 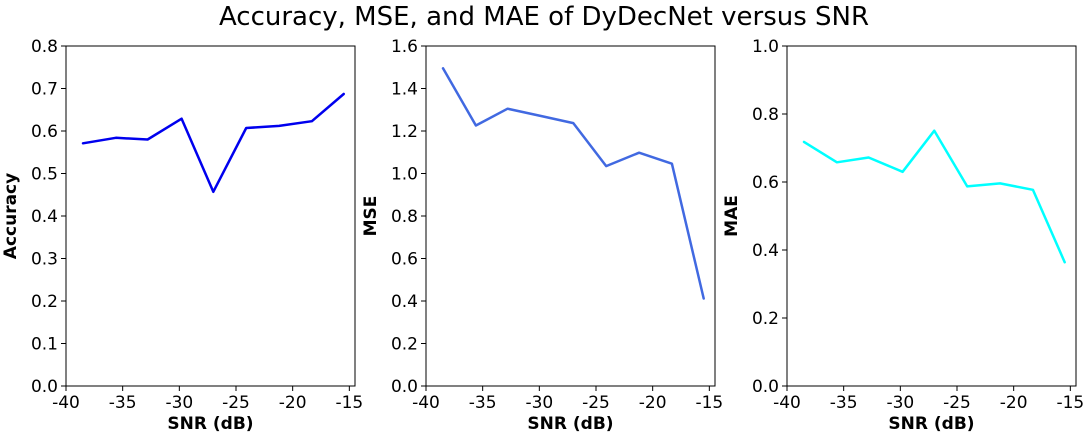 What do you see at coordinates (11, 216) in the screenshot?
I see `y-axis-label: Accuracy` at bounding box center [11, 216].